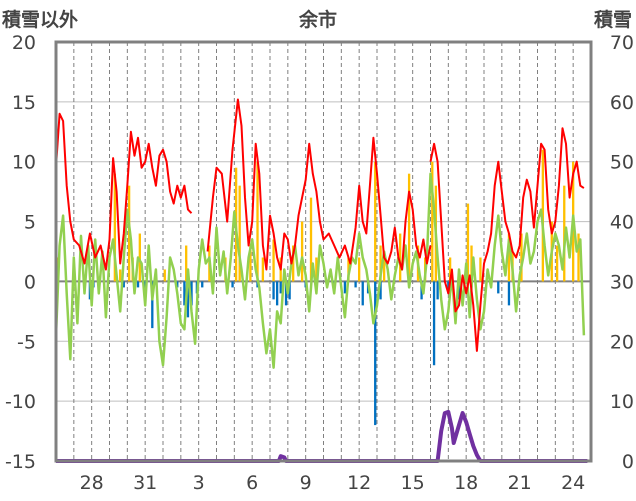 Image resolution: width=636 pixels, height=501 pixels. I want to click on x-tick-label: 21, so click(520, 483).